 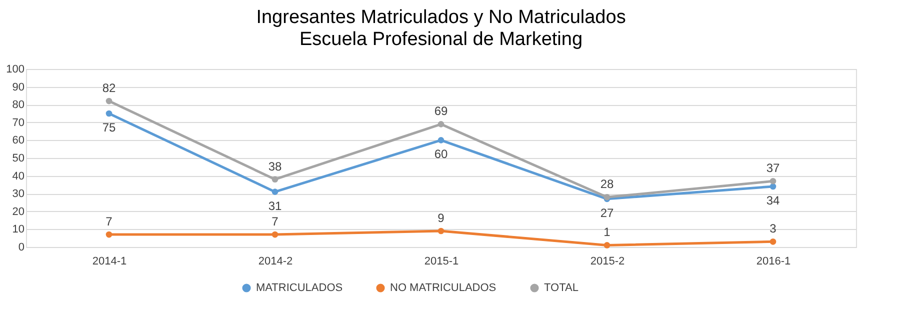 What do you see at coordinates (109, 127) in the screenshot?
I see `data-label: 75` at bounding box center [109, 127].